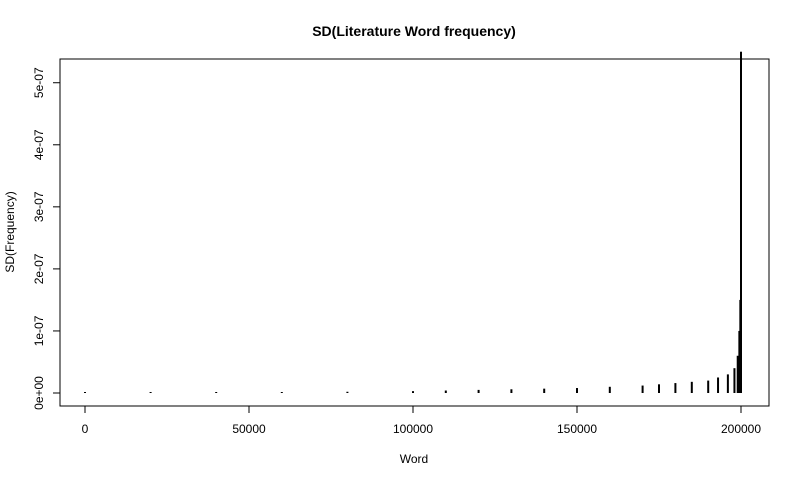 This screenshot has width=800, height=480. What do you see at coordinates (39, 330) in the screenshot?
I see `y-tick-label: 1e-07` at bounding box center [39, 330].